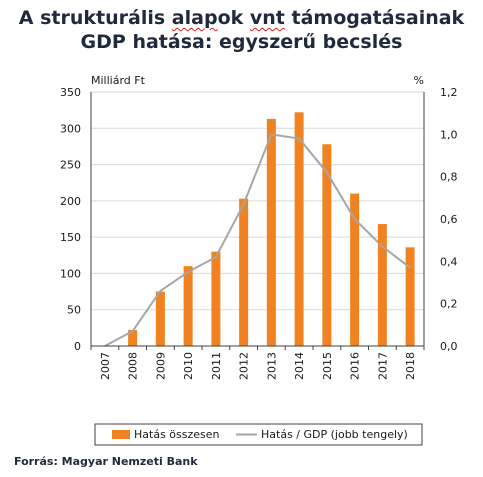 This screenshot has height=477, width=483. I want to click on left-tick-label: 350, so click(70, 92).